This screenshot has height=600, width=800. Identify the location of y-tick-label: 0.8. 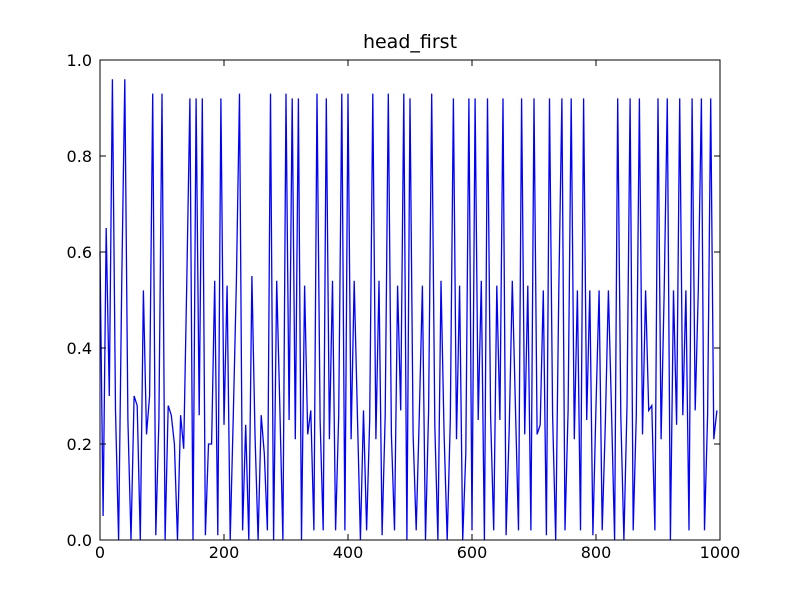
(79, 156).